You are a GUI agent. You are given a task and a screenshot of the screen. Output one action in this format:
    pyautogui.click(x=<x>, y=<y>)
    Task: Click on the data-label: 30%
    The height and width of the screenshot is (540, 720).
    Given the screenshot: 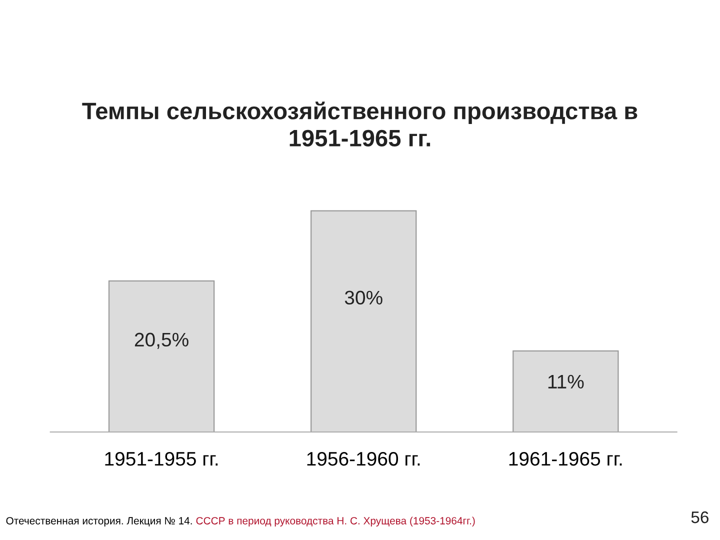 What is the action you would take?
    pyautogui.click(x=363, y=297)
    